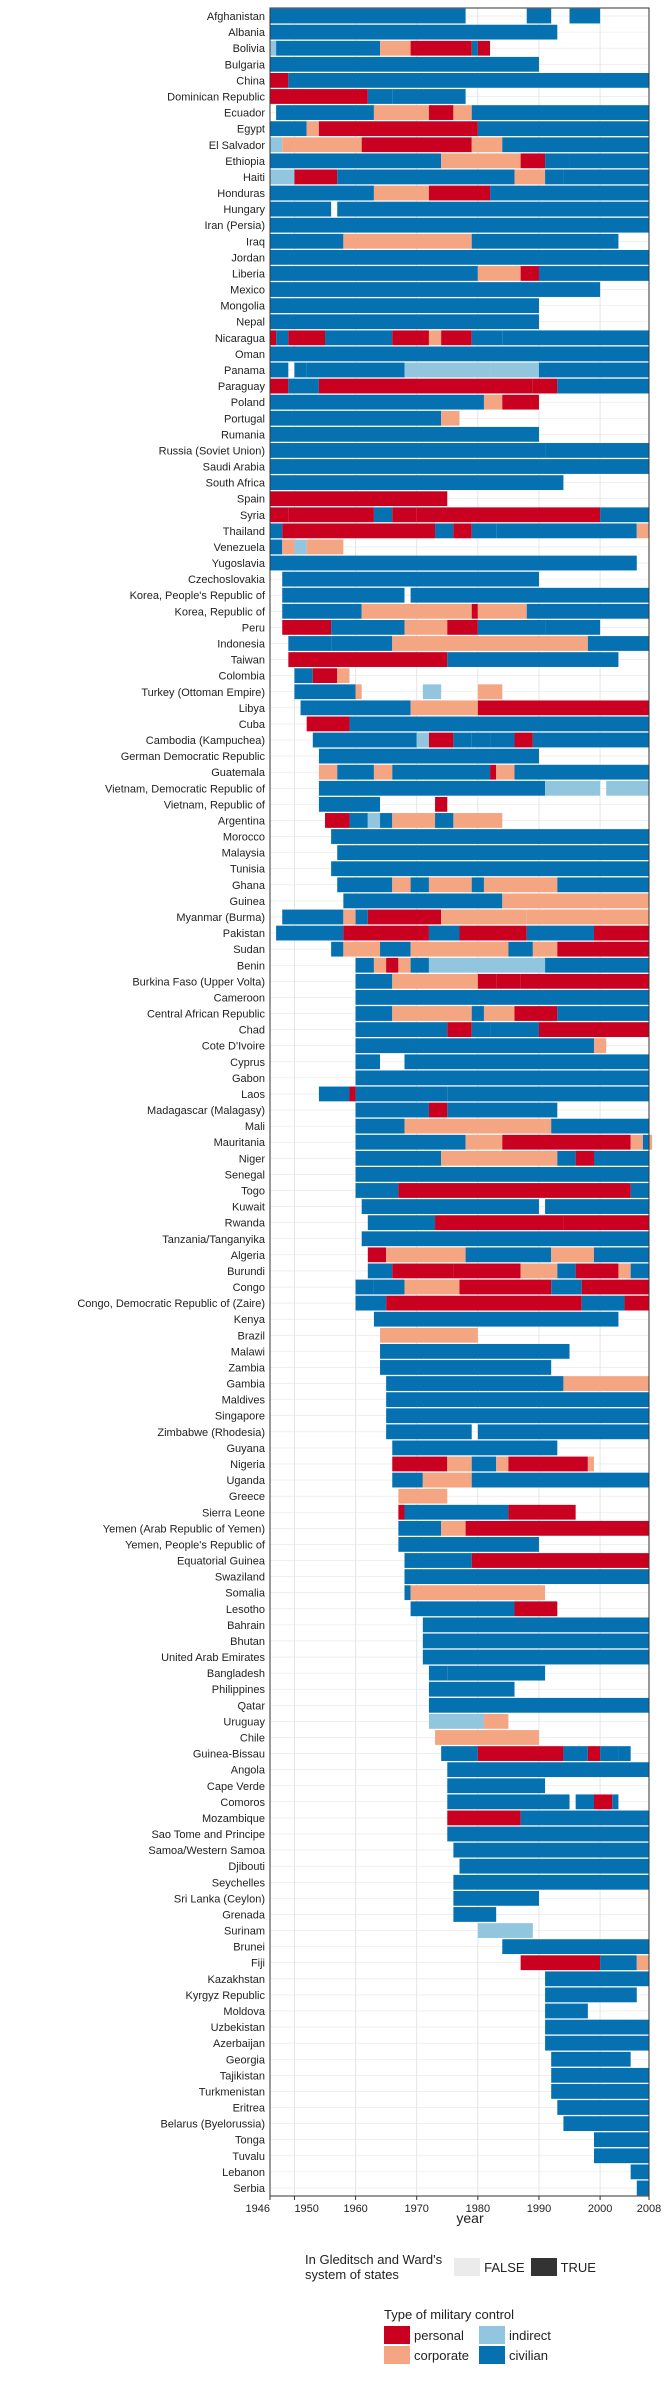 This screenshot has width=672, height=2400. What do you see at coordinates (590, 740) in the screenshot?
I see `bar-cambodia-kampuchea-civilian` at bounding box center [590, 740].